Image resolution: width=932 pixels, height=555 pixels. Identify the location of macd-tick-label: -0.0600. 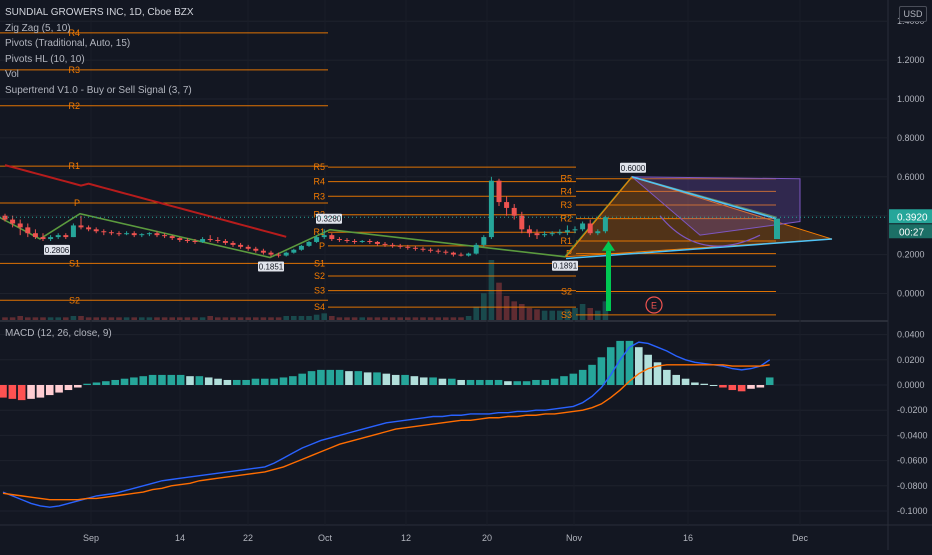
(912, 461).